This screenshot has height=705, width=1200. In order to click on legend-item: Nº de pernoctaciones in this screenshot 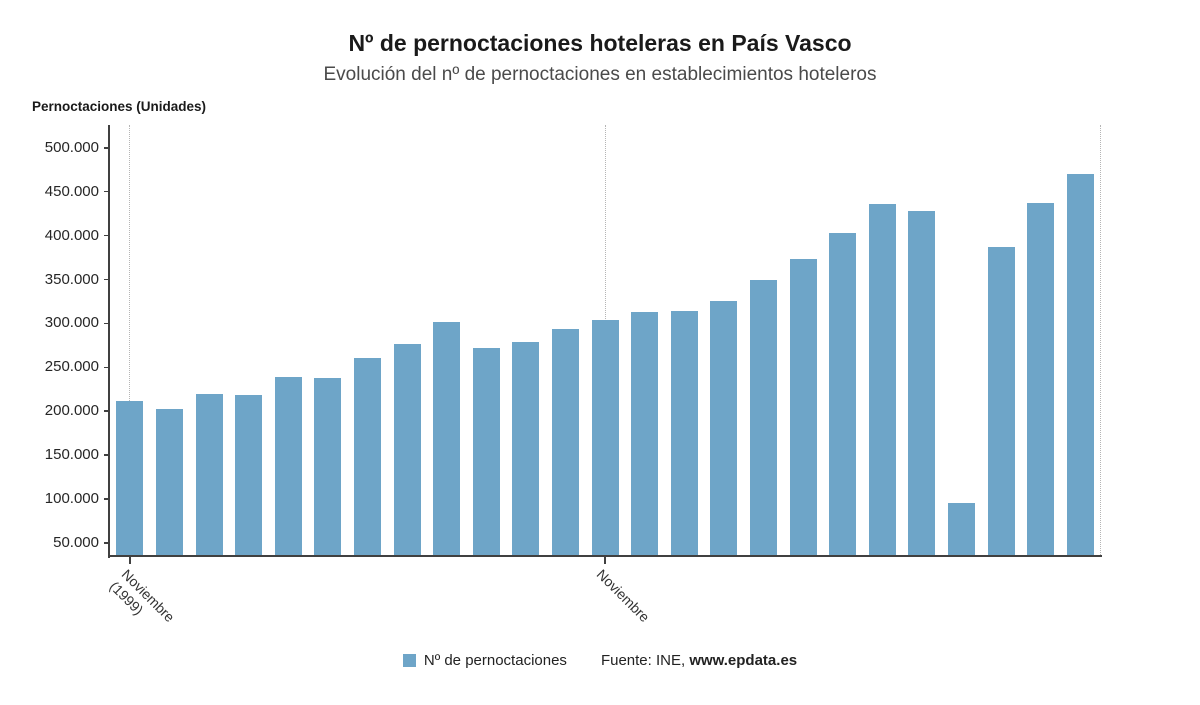, I will do `click(484, 660)`.